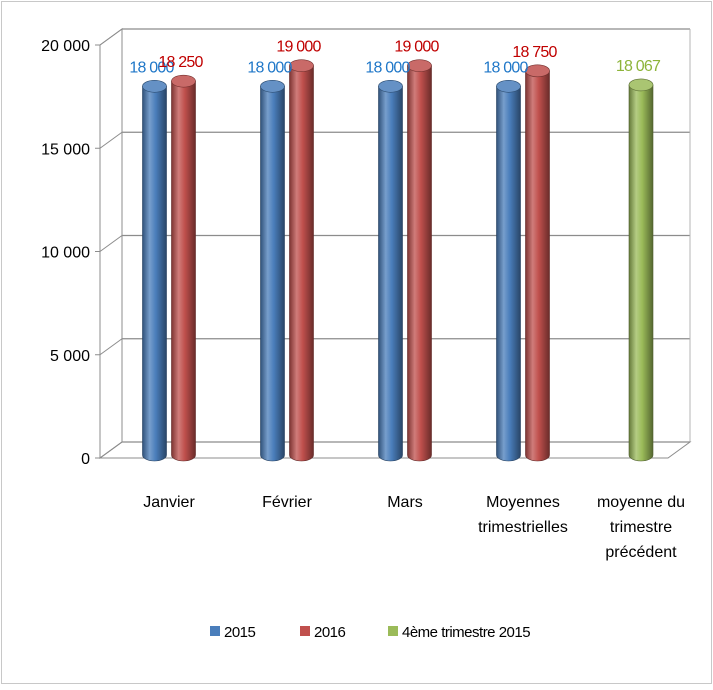  I want to click on x-tick-label: Janvier, so click(169, 502).